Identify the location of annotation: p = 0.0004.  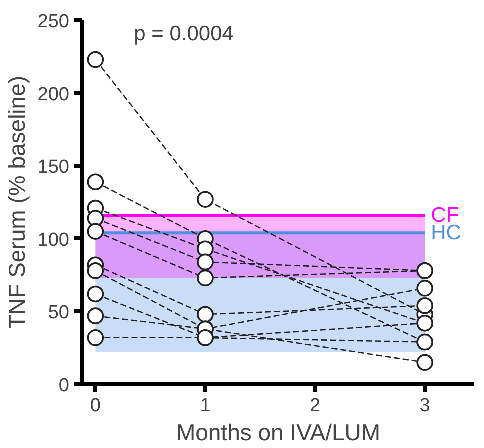
(184, 34).